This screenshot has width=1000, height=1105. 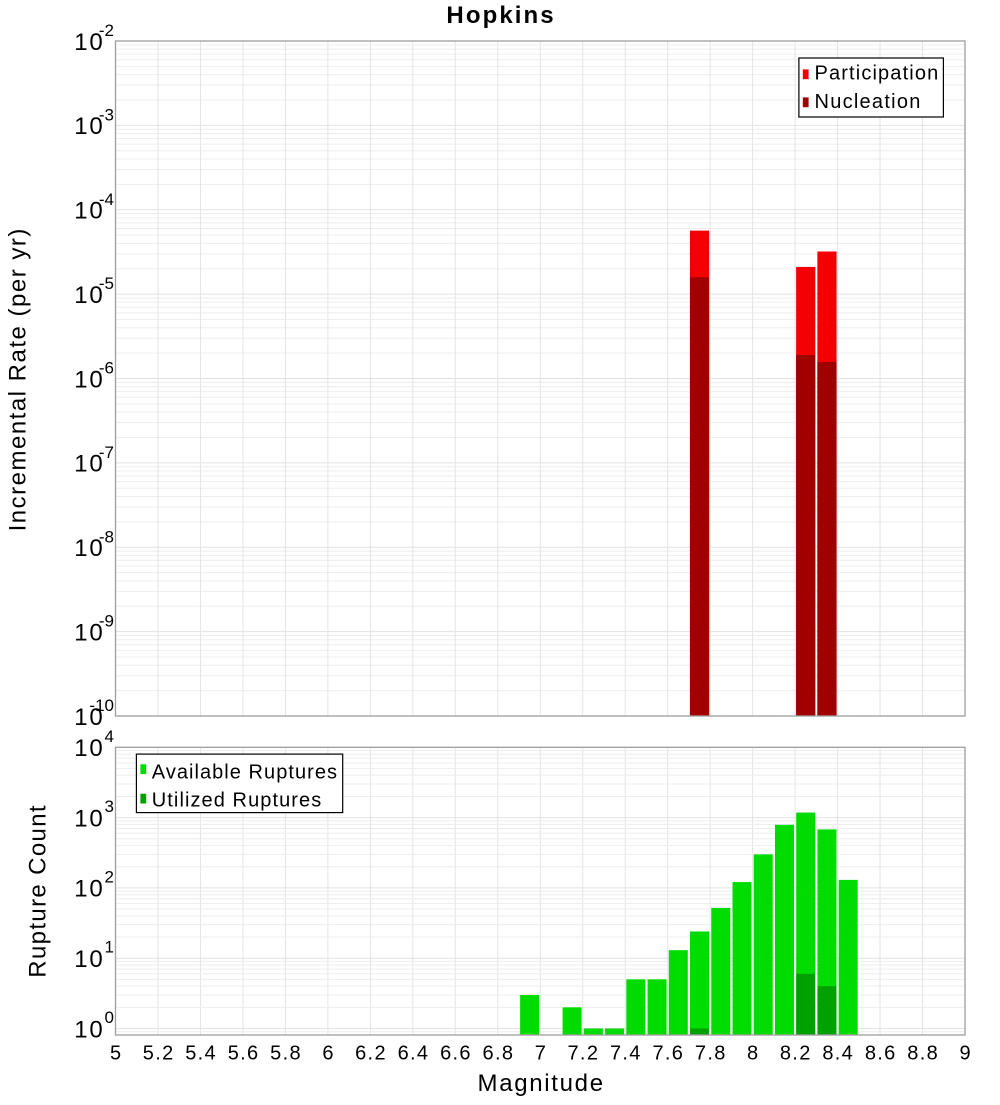 I want to click on svg-text: -10, so click(x=101, y=705).